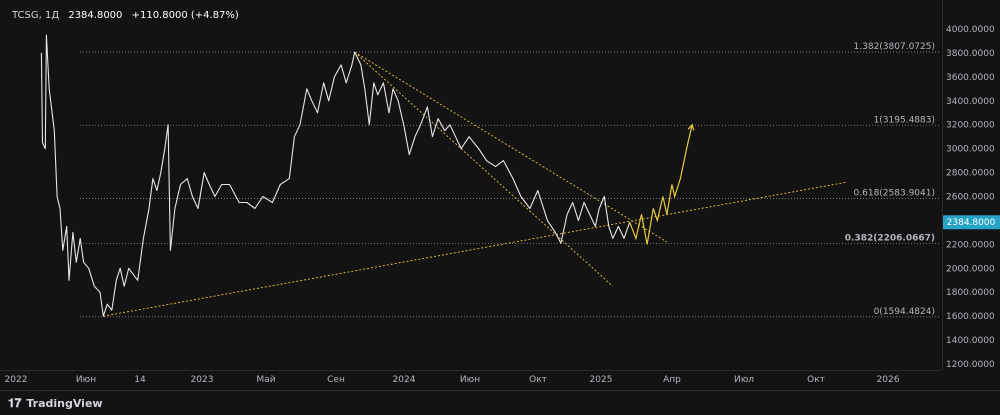 Image resolution: width=1000 pixels, height=415 pixels. I want to click on fib-level-label: 1.382(3807.0725), so click(894, 47).